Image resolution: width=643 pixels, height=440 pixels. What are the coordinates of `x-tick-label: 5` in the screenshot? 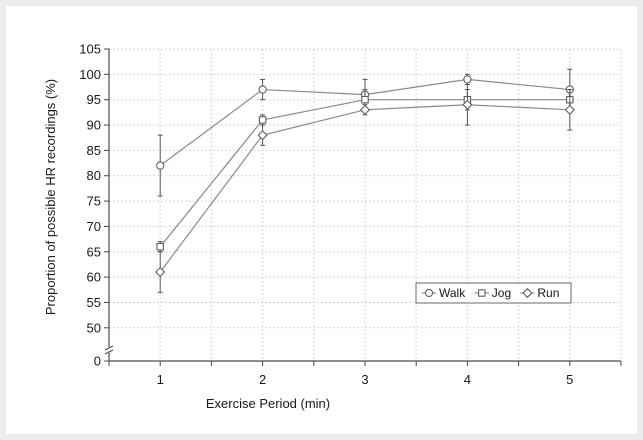 It's located at (569, 379).